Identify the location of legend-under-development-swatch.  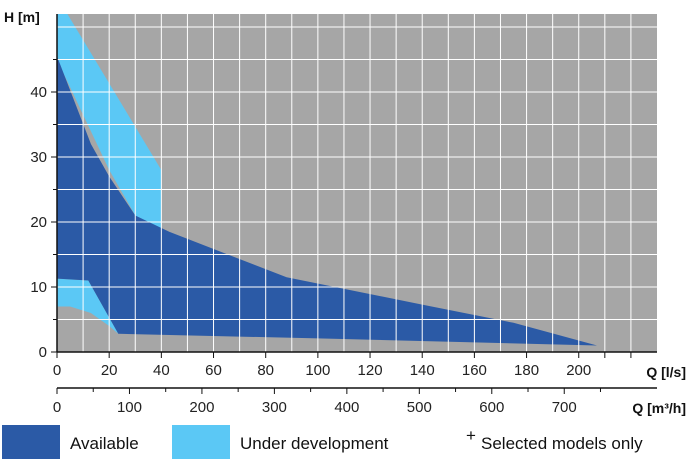
(201, 442).